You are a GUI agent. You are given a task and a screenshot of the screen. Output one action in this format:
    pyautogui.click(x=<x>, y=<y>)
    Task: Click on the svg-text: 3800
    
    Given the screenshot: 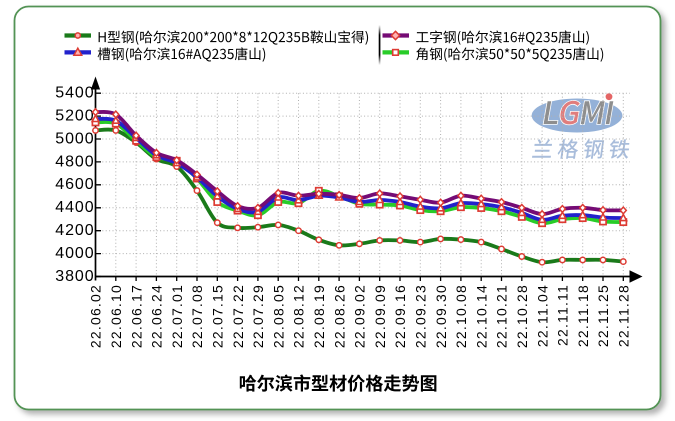 What is the action you would take?
    pyautogui.click(x=74, y=276)
    